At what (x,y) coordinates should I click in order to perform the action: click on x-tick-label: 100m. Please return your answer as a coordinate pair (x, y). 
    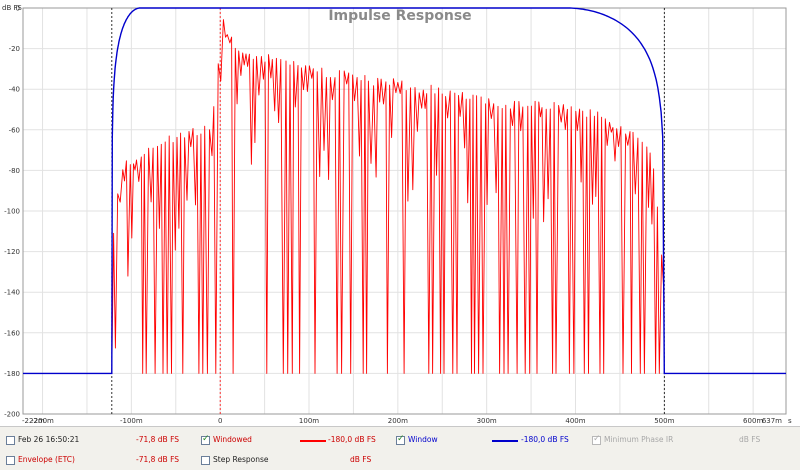
    Looking at the image, I should click on (309, 421).